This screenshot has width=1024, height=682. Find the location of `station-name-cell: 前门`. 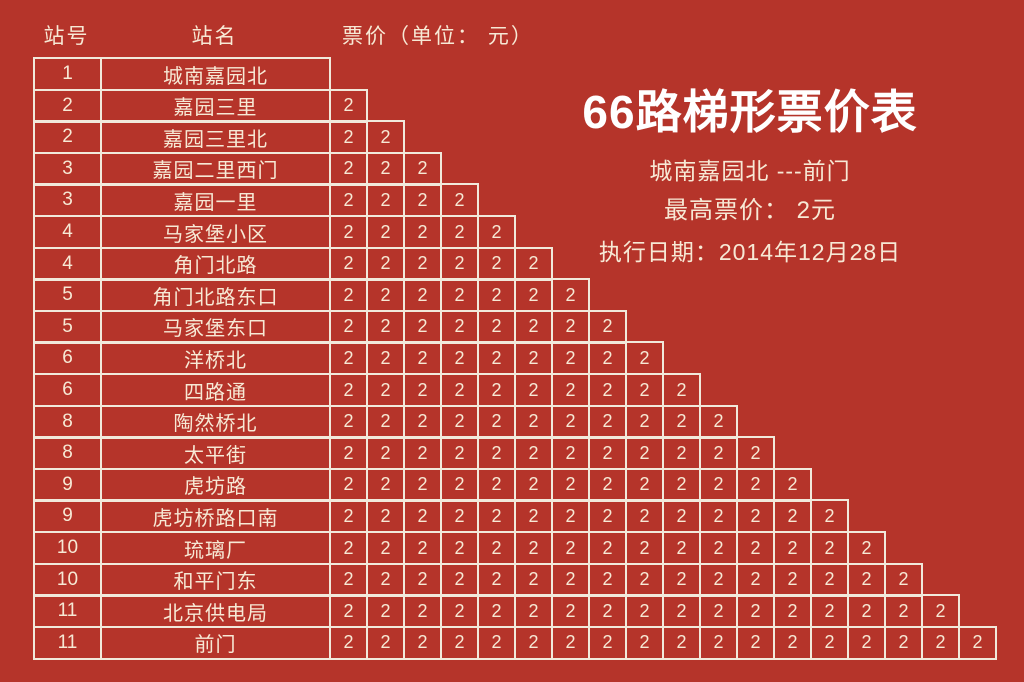

station-name-cell: 前门 is located at coordinates (215, 642).